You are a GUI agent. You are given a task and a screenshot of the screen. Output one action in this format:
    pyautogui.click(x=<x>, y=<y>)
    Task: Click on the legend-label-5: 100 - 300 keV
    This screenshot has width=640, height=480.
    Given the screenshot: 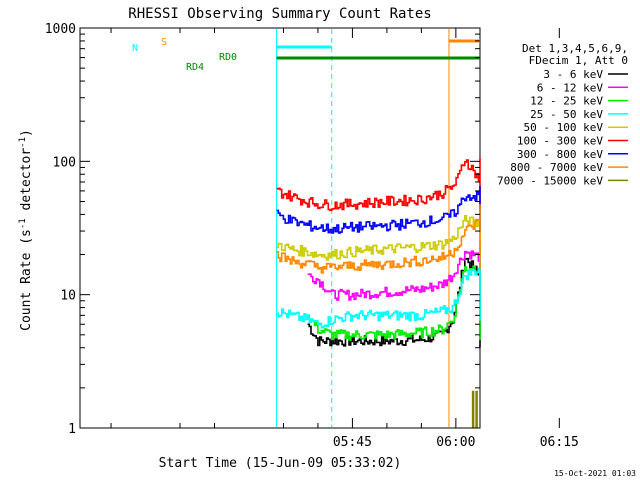 What is the action you would take?
    pyautogui.click(x=560, y=141)
    